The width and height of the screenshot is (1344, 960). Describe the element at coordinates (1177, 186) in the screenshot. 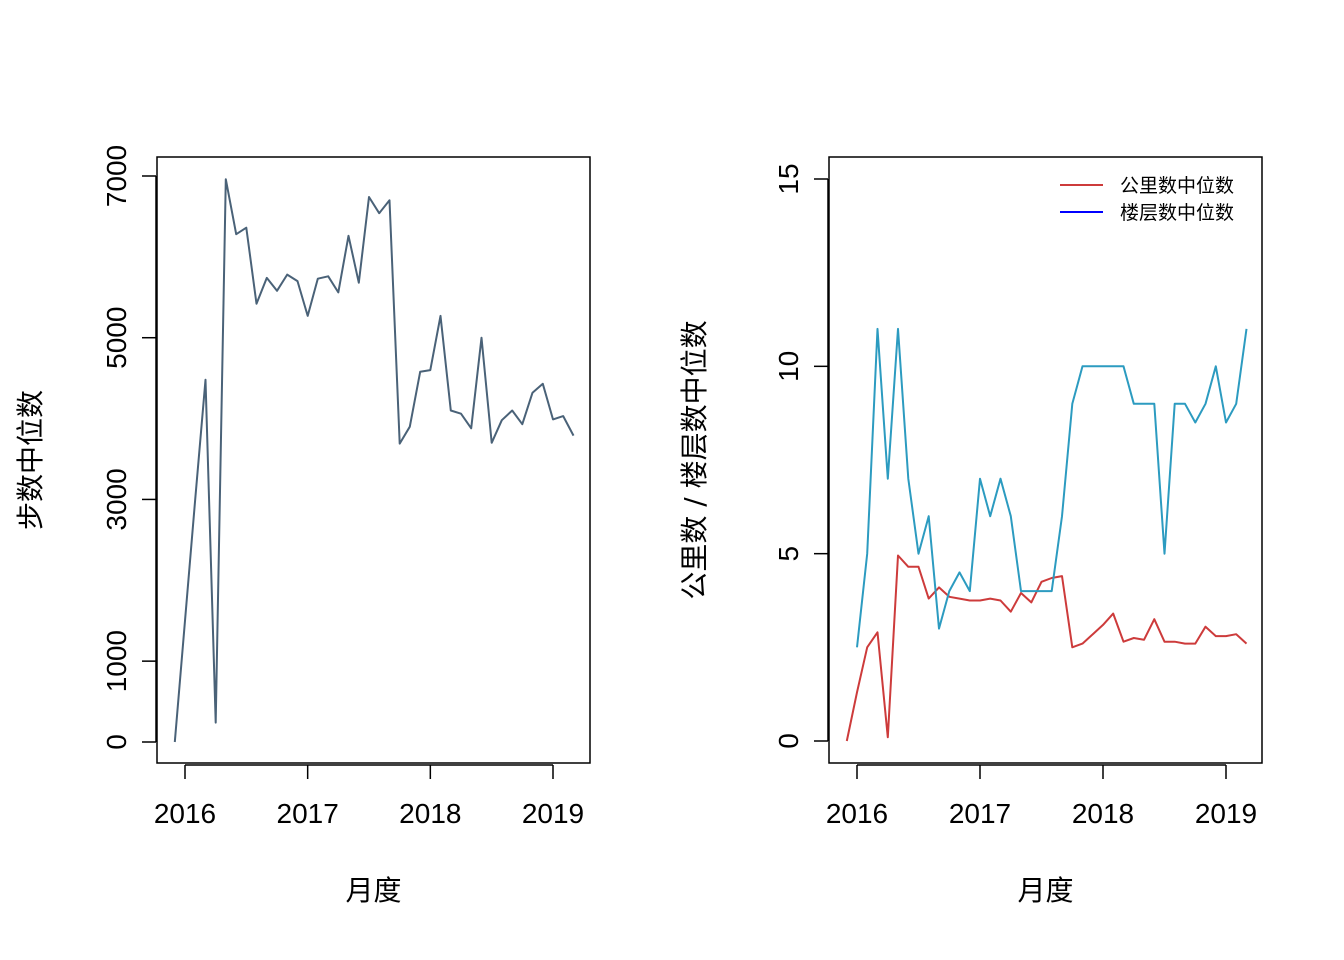

I see `legend-label-1: 公里数中位数` at that location.